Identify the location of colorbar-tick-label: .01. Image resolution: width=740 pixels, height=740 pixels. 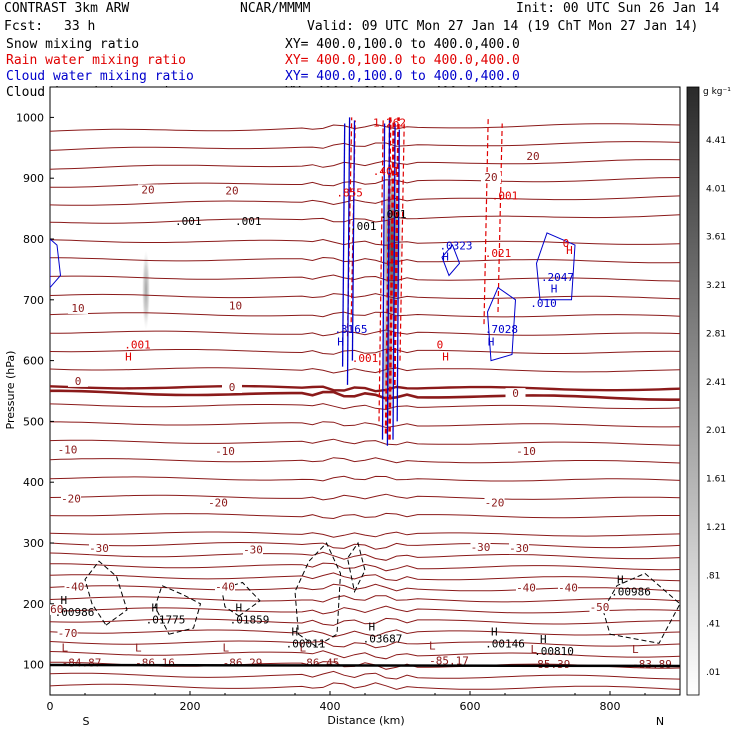
(713, 673).